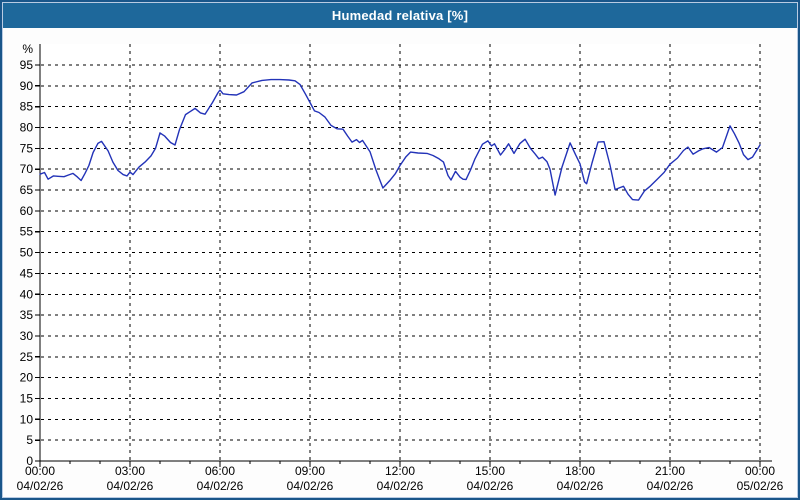  What do you see at coordinates (27, 294) in the screenshot?
I see `y-tick-label: 40` at bounding box center [27, 294].